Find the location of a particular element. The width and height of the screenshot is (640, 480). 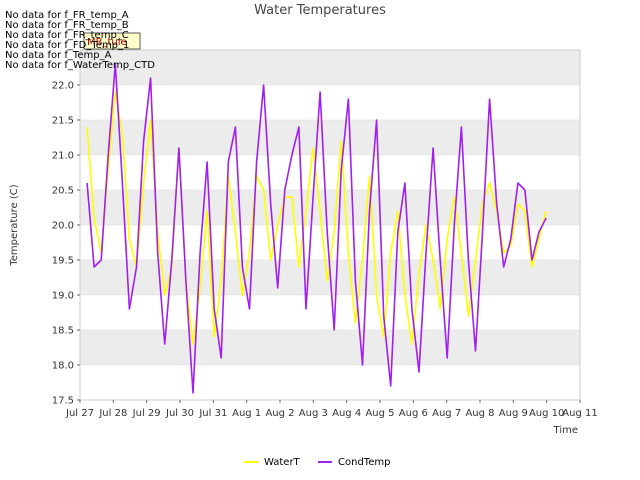

legend: WaterT CondTemp is located at coordinates (317, 462).